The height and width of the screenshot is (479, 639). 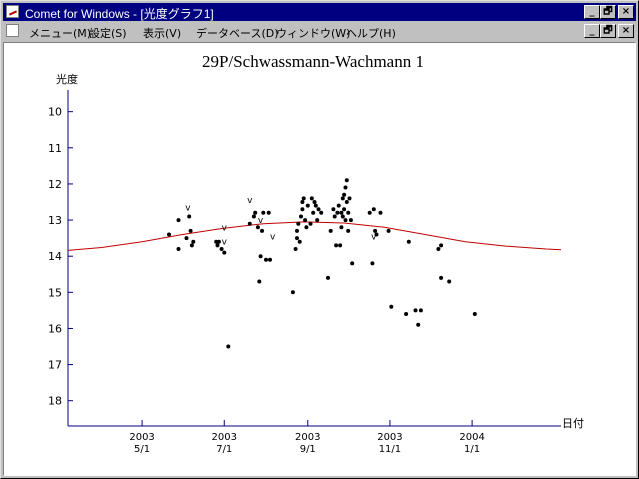 What do you see at coordinates (55, 220) in the screenshot?
I see `y-tick-label: 13` at bounding box center [55, 220].